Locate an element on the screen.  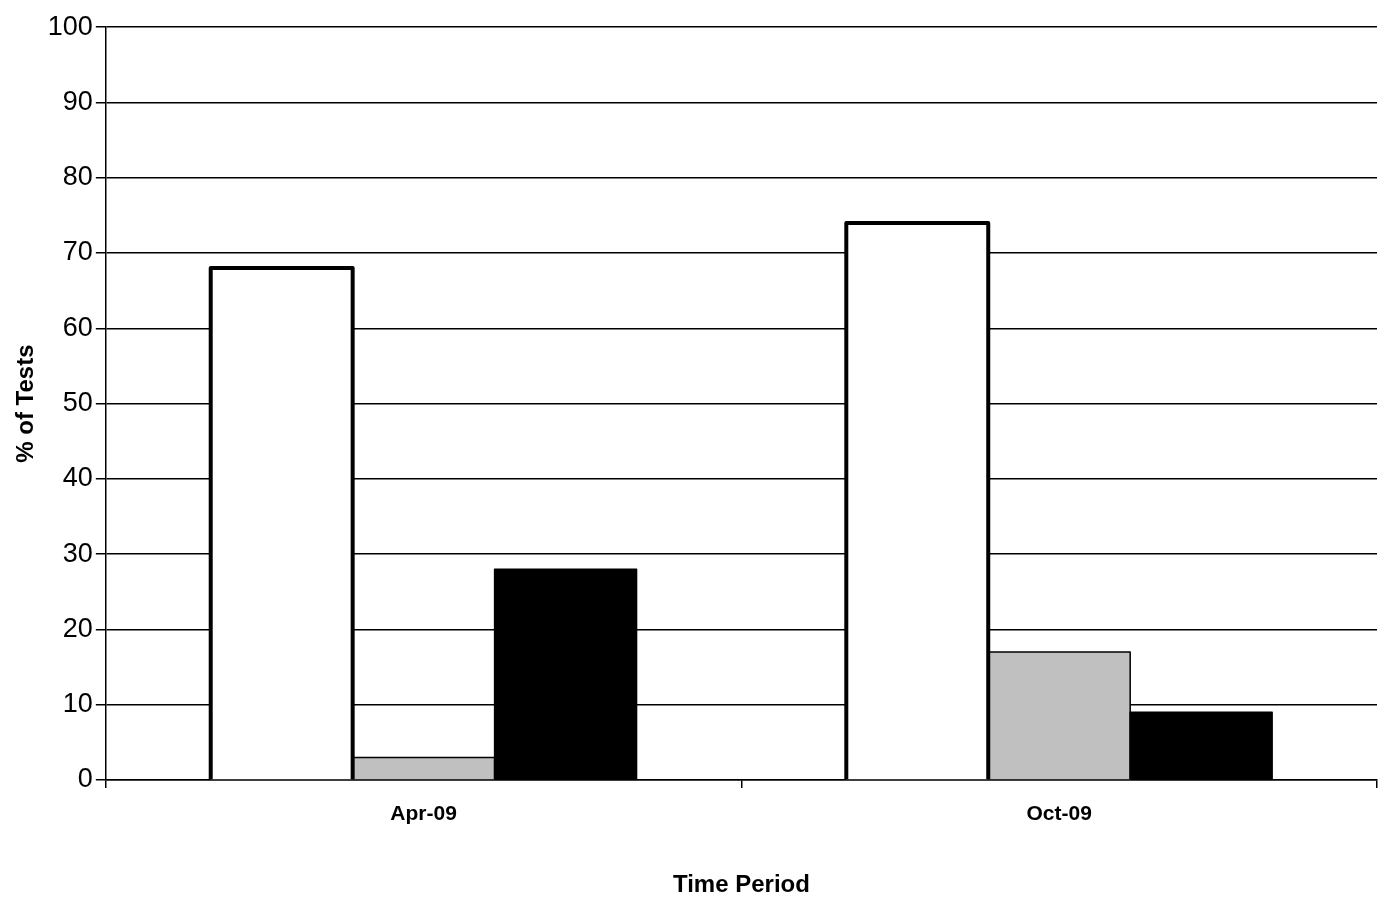
x-axis-title: Time Period is located at coordinates (741, 884).